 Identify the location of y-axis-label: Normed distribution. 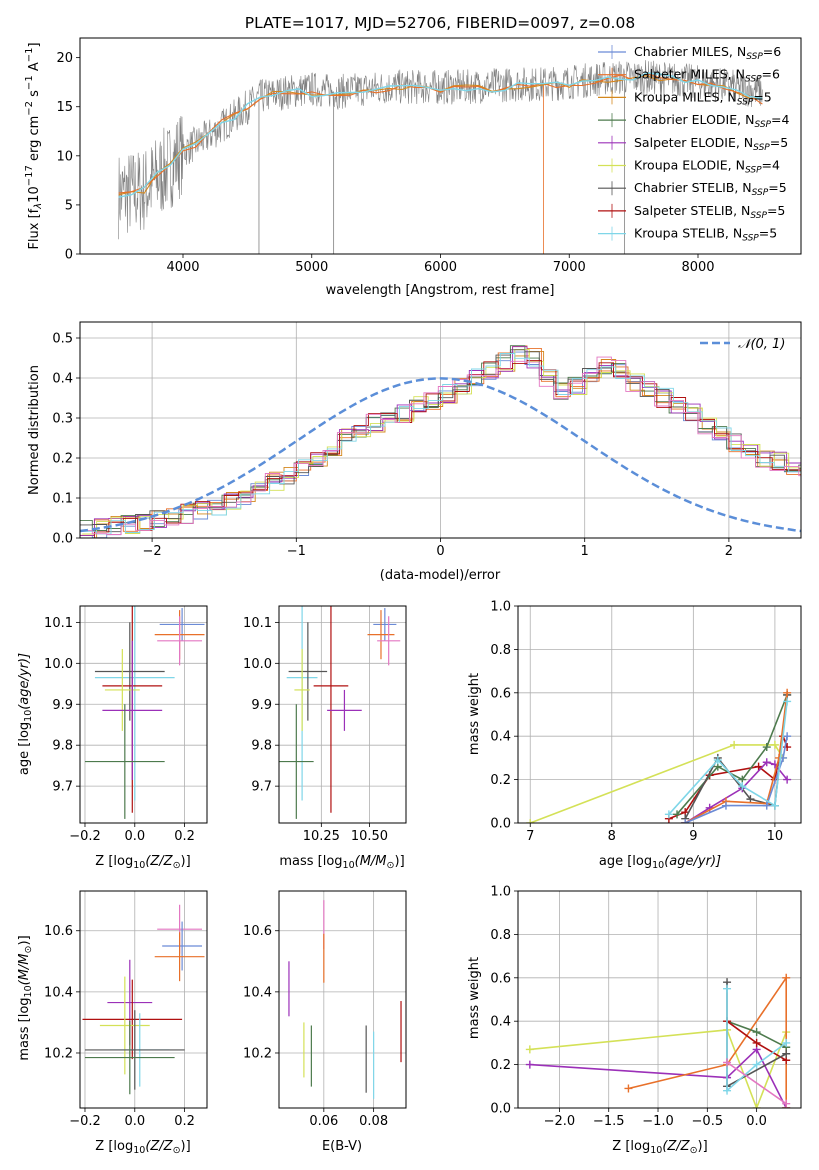
(34, 430).